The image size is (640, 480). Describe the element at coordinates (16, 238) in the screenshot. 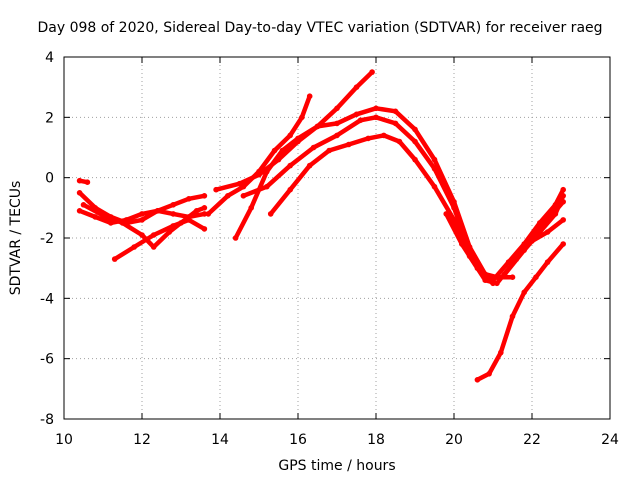

I see `y-axis-label: SDTVAR / TECUs` at that location.